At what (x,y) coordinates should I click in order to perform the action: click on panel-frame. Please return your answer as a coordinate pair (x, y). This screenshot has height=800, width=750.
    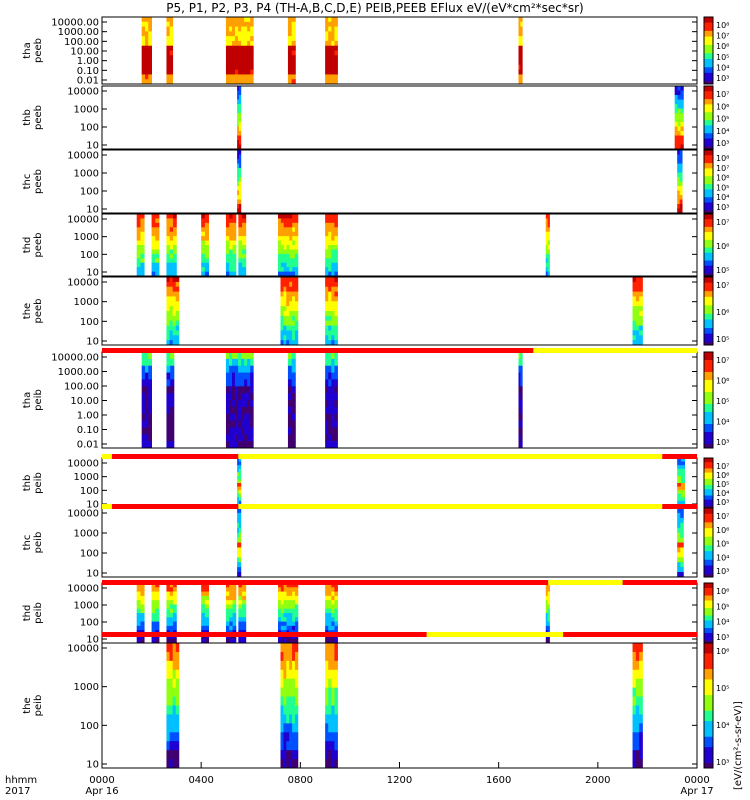
    Looking at the image, I should click on (399, 400).